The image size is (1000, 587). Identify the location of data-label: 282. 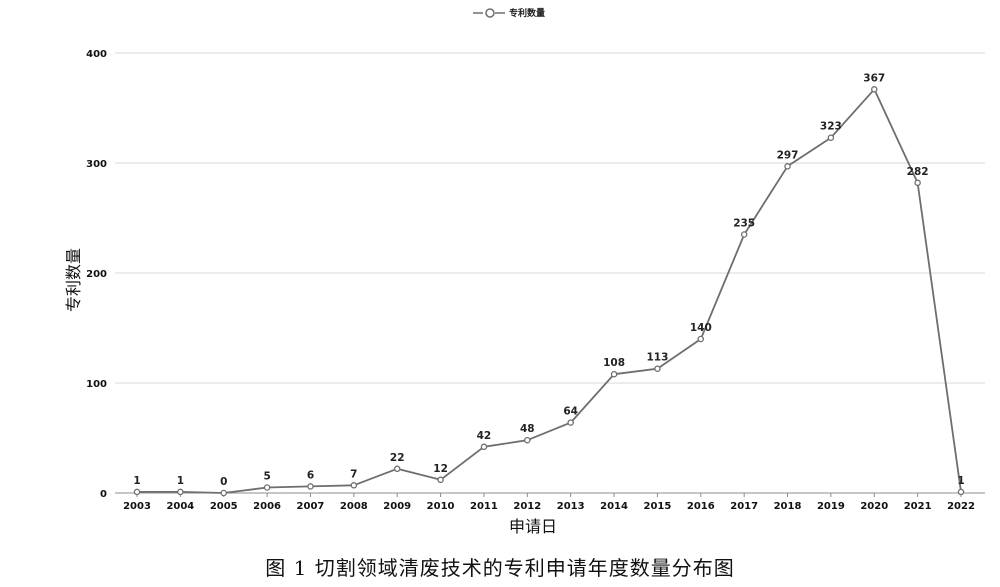
(918, 172).